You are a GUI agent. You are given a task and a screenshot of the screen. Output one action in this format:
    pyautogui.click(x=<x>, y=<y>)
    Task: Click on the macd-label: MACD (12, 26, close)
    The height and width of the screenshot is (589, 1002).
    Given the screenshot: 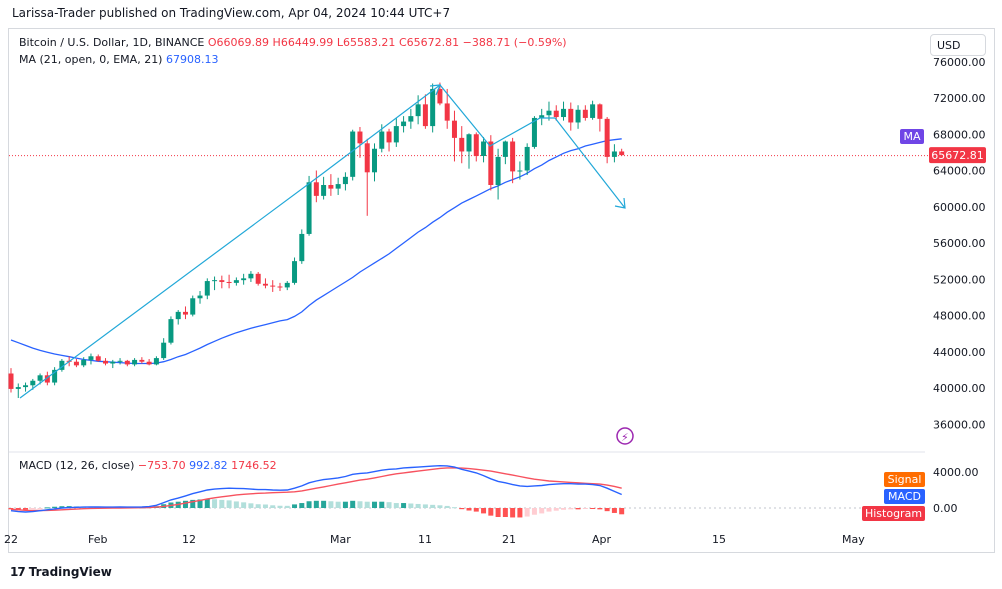 What is the action you would take?
    pyautogui.click(x=77, y=465)
    